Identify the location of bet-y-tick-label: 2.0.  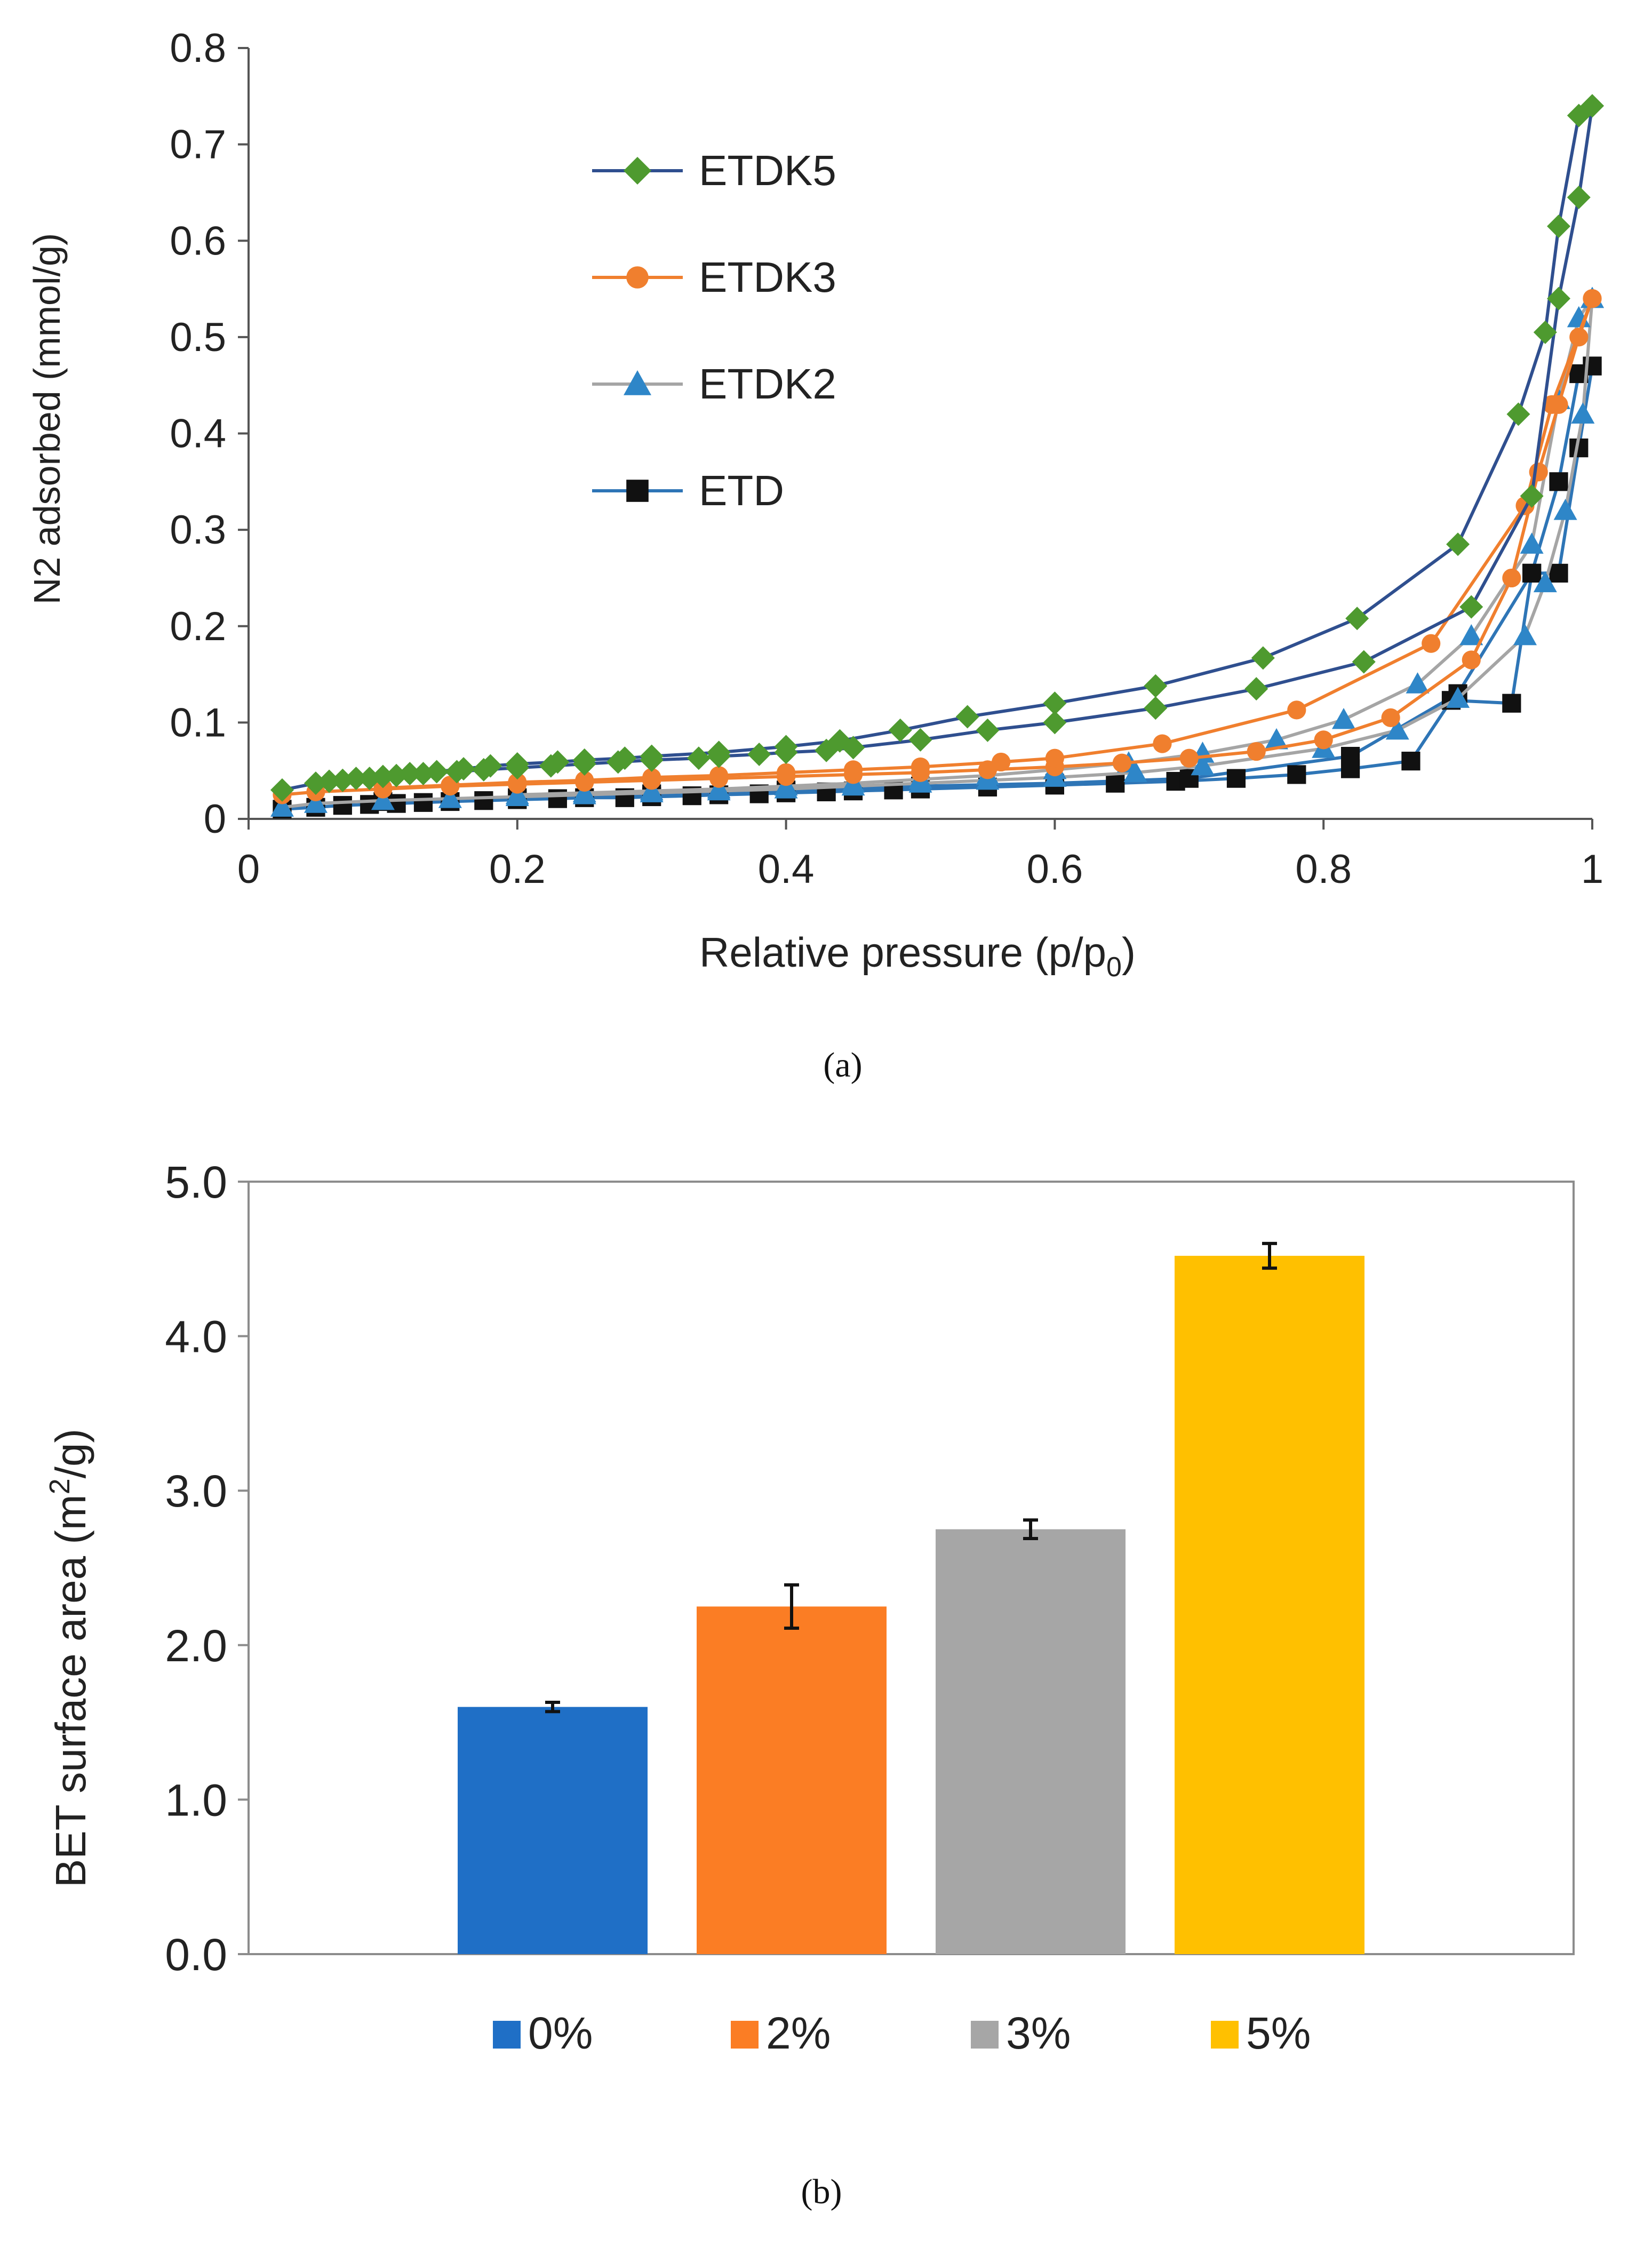
(196, 1646).